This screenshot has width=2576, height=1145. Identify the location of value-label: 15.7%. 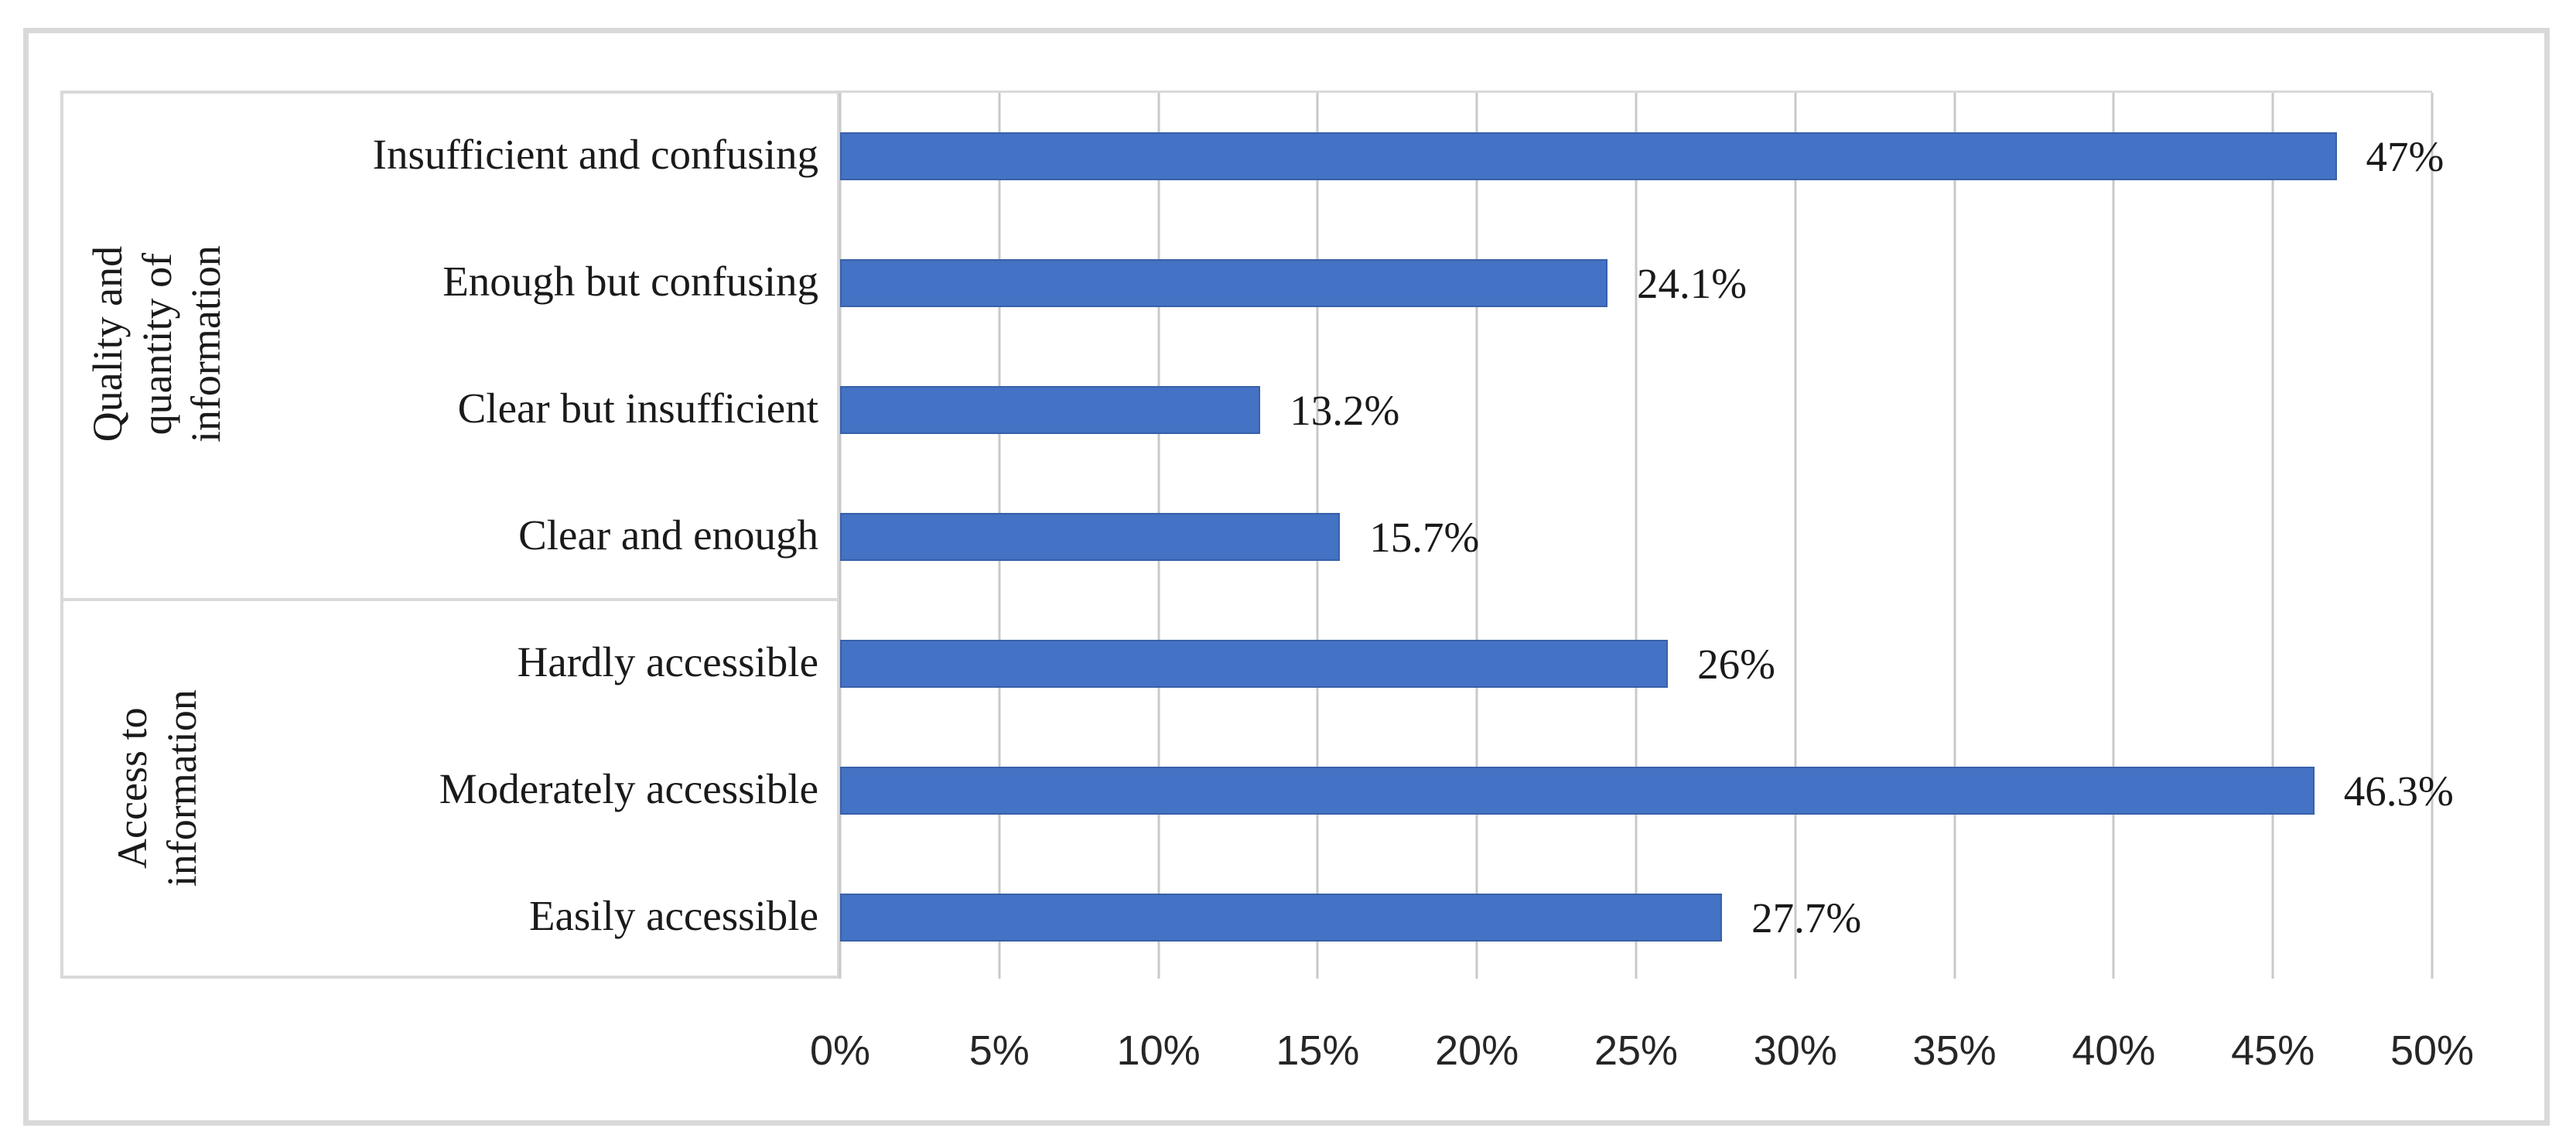
(1424, 537).